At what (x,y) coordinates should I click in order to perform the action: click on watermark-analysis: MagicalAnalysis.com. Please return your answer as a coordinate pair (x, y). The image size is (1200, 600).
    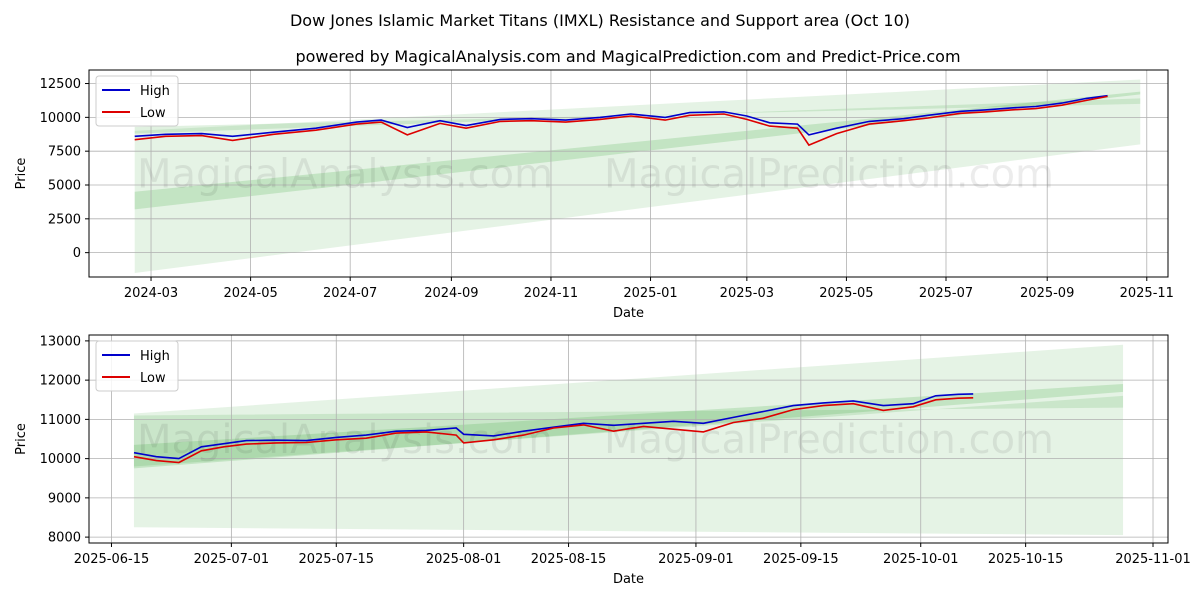
    Looking at the image, I should click on (345, 175).